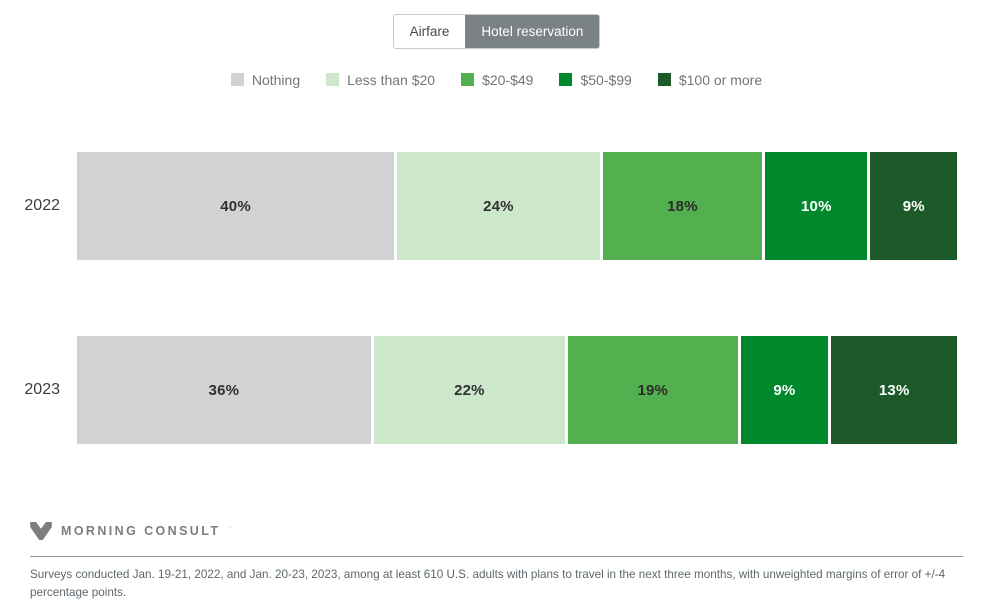 The width and height of the screenshot is (993, 609). I want to click on bar-segment: 40%, so click(236, 206).